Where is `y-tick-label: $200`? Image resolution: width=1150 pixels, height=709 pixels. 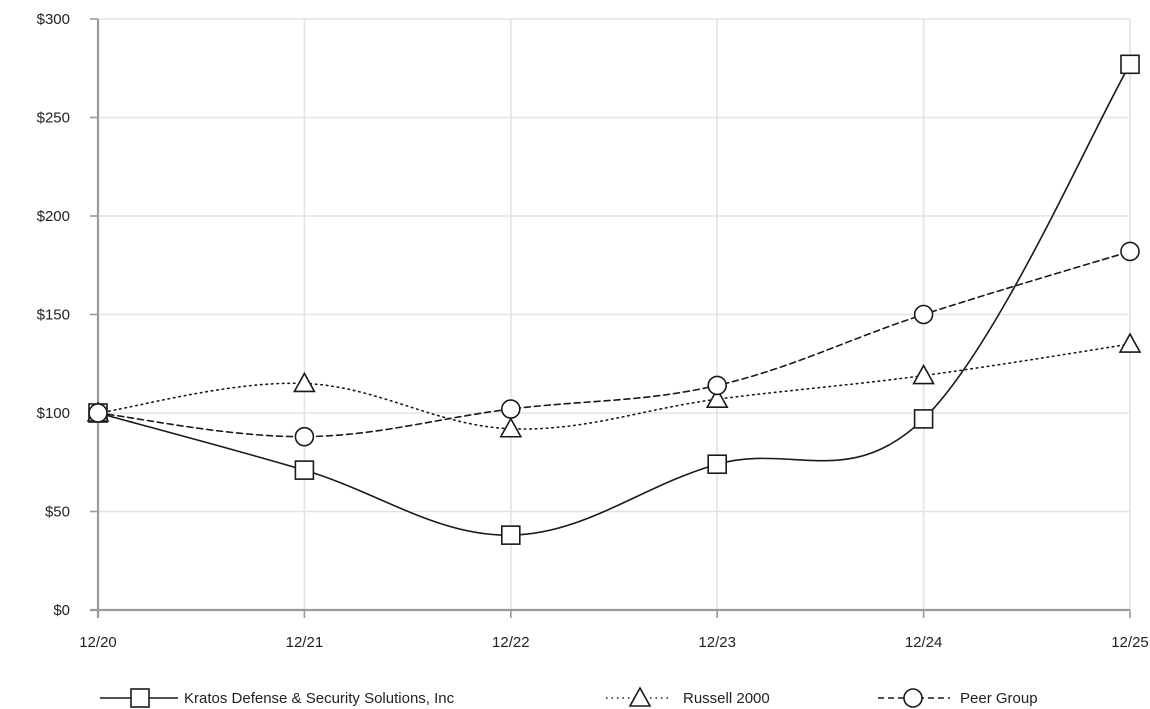
y-tick-label: $200 is located at coordinates (53, 216).